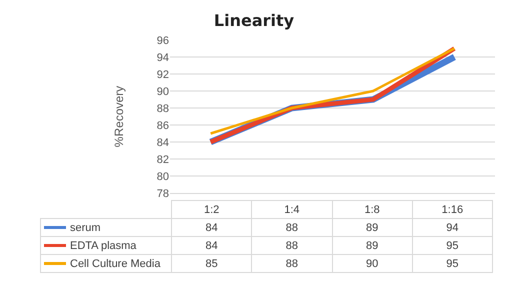  I want to click on legend-label: Cell Culture Media, so click(106, 263).